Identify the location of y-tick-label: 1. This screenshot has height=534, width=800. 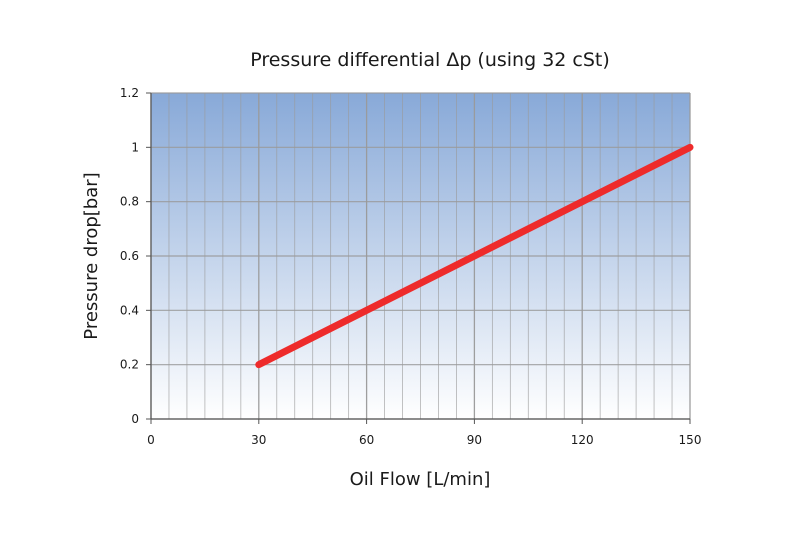
(135, 147).